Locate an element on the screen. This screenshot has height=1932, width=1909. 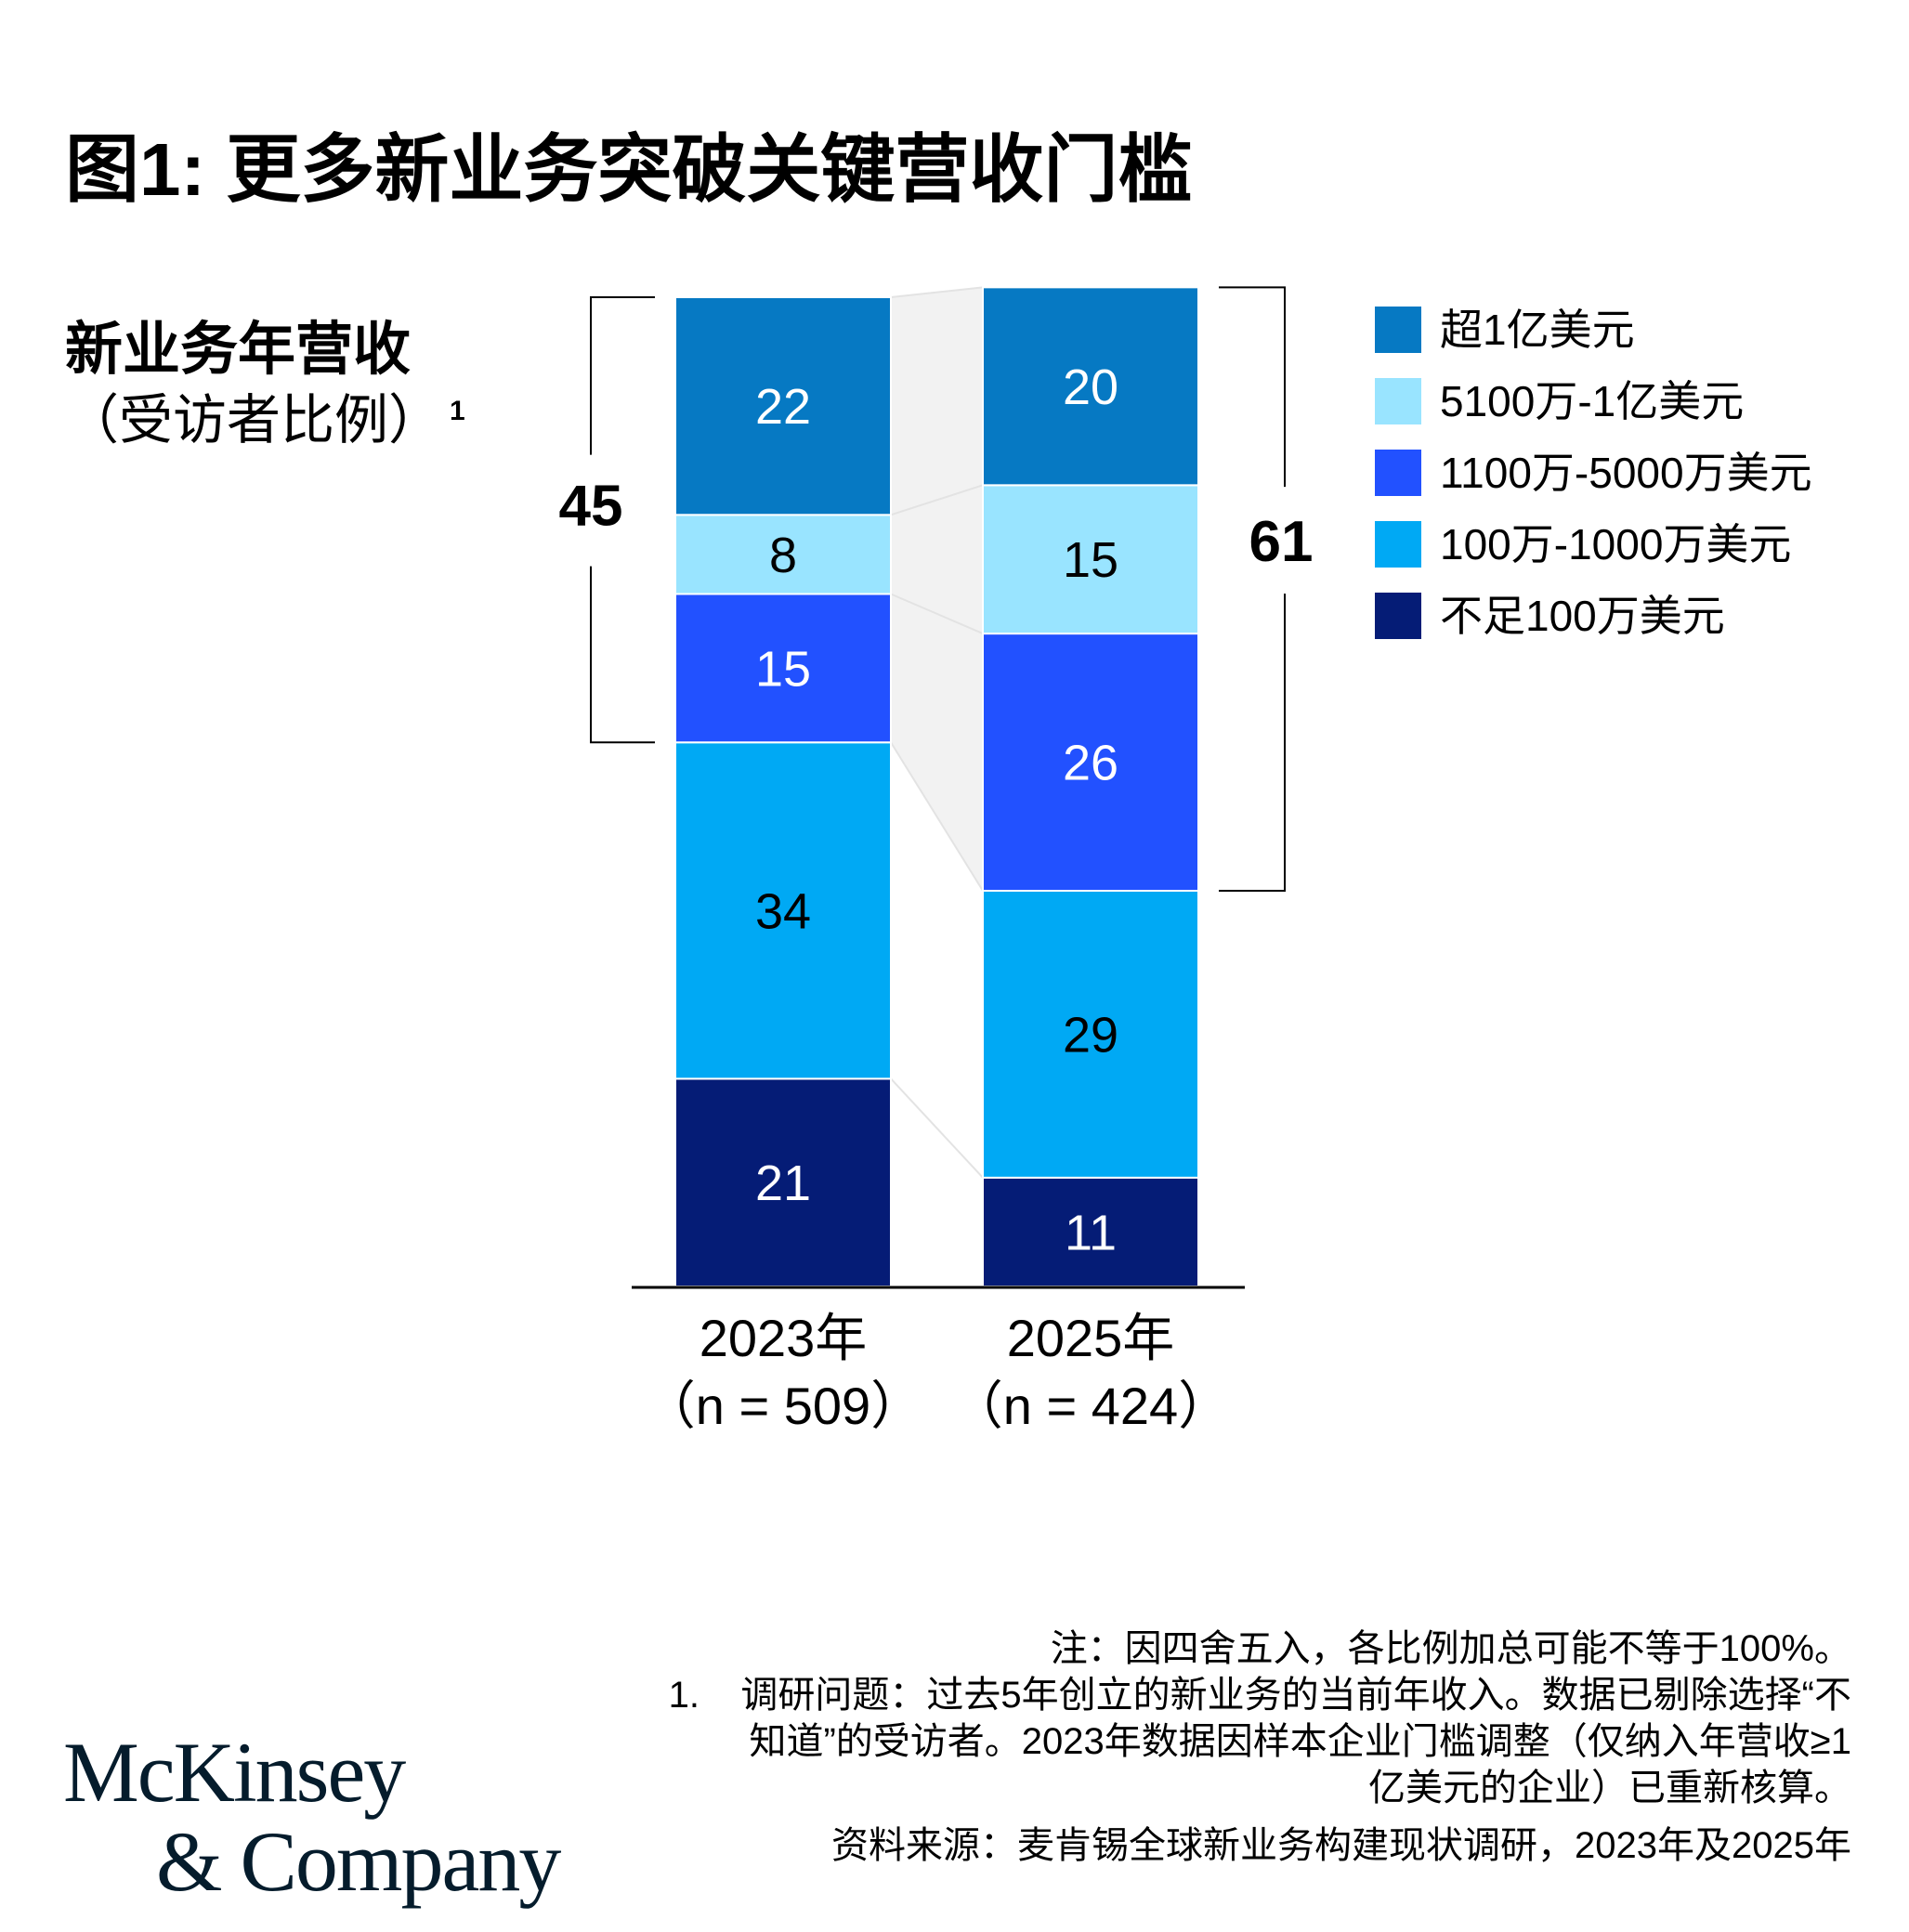
connector-band is located at coordinates (937, 589).